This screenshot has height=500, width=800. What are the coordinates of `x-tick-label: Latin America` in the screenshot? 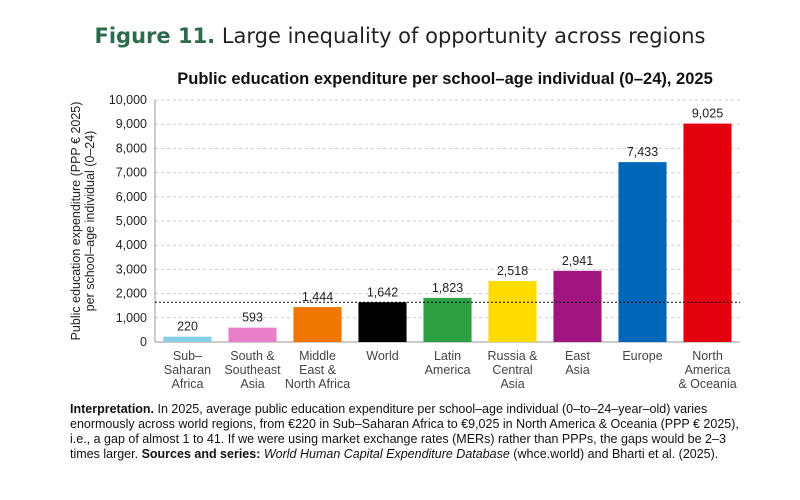 It's located at (448, 363).